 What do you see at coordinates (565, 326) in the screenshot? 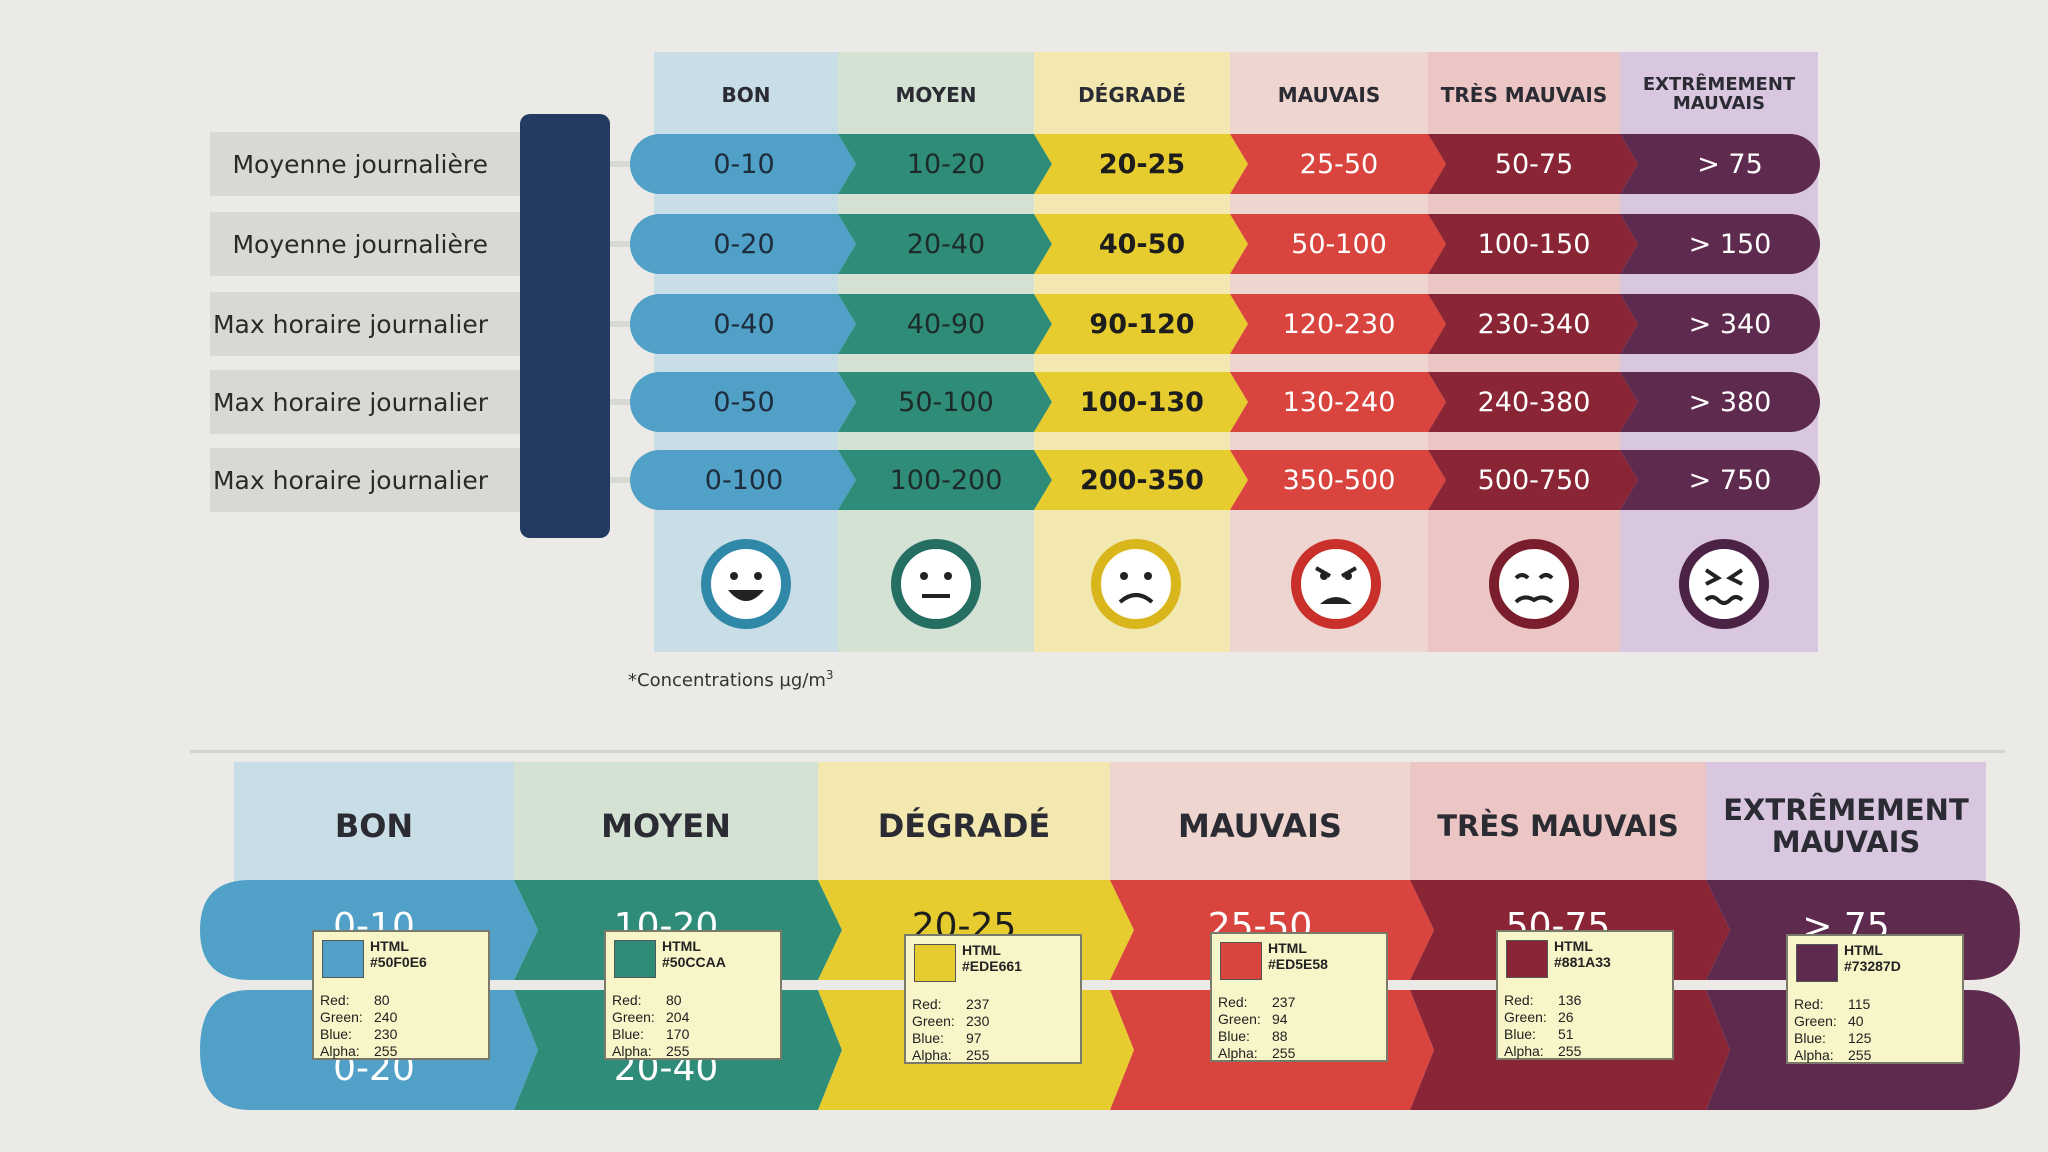
I see `pollutant-bar` at bounding box center [565, 326].